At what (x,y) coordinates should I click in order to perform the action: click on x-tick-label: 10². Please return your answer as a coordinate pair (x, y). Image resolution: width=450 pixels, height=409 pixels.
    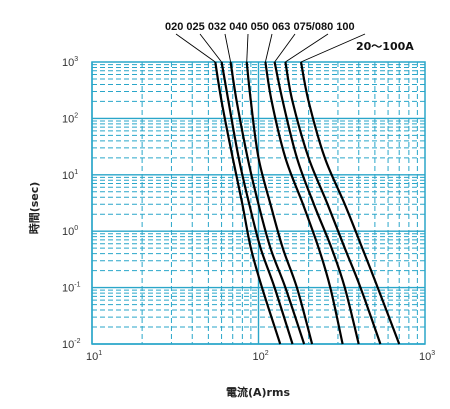
    Looking at the image, I should click on (261, 356).